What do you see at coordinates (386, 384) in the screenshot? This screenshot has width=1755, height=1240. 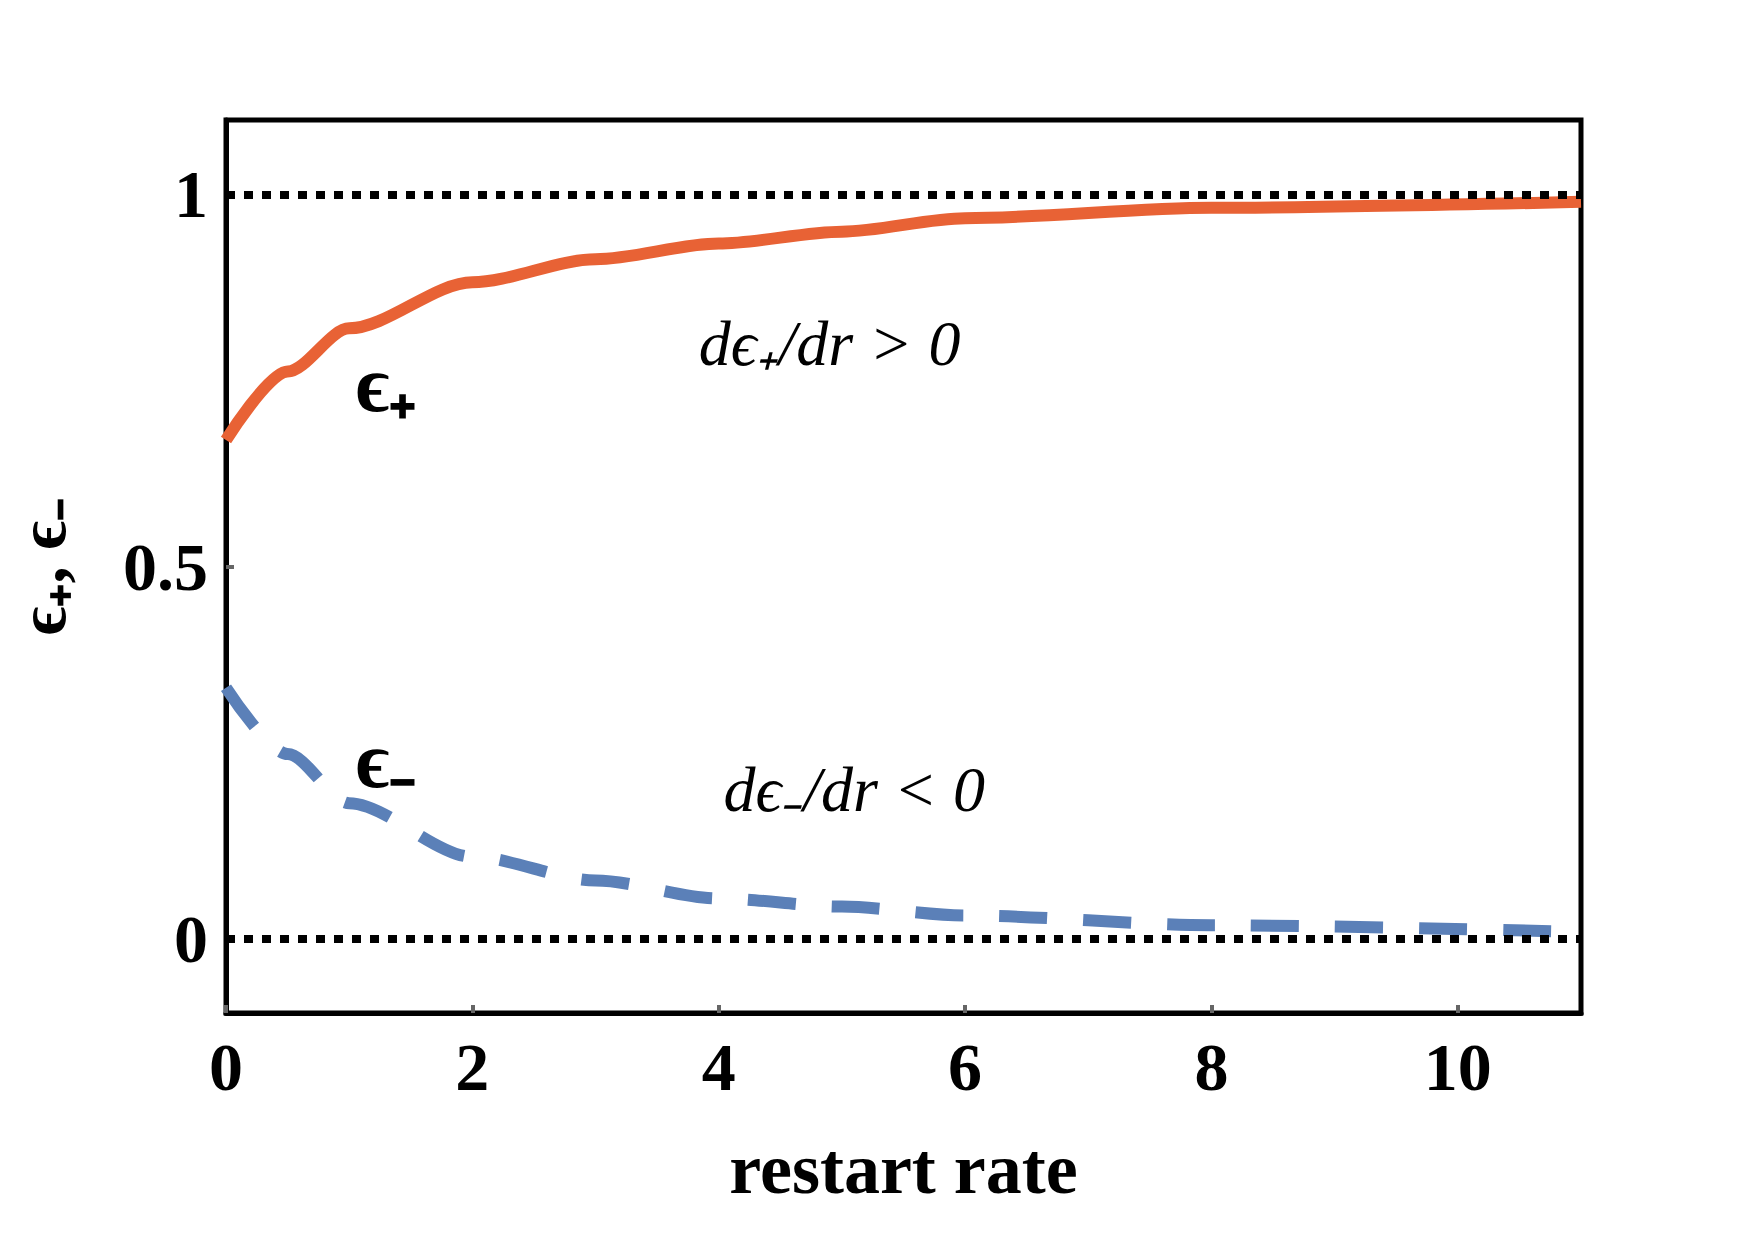 I see `series-label: ϵ₊` at bounding box center [386, 384].